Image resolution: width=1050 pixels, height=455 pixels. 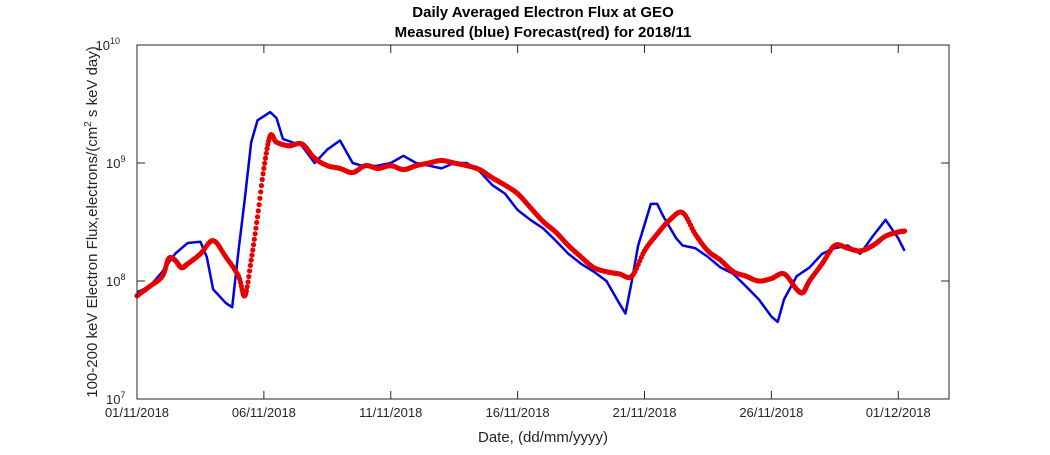 I want to click on x-tick-label: 11/11/2018, so click(x=390, y=412).